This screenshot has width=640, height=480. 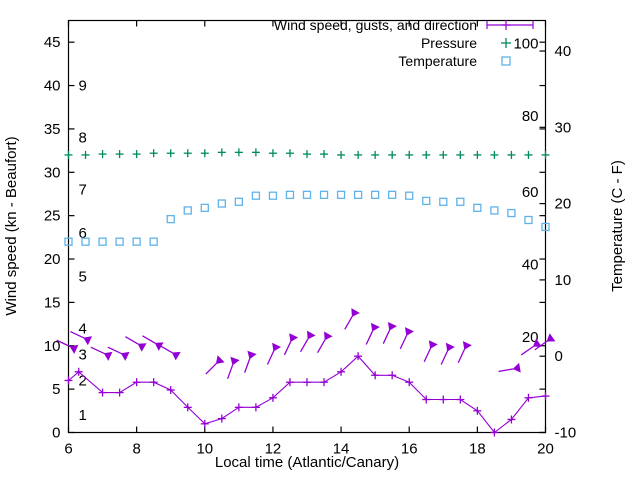 What do you see at coordinates (563, 204) in the screenshot?
I see `y2-tick-label: 20` at bounding box center [563, 204].